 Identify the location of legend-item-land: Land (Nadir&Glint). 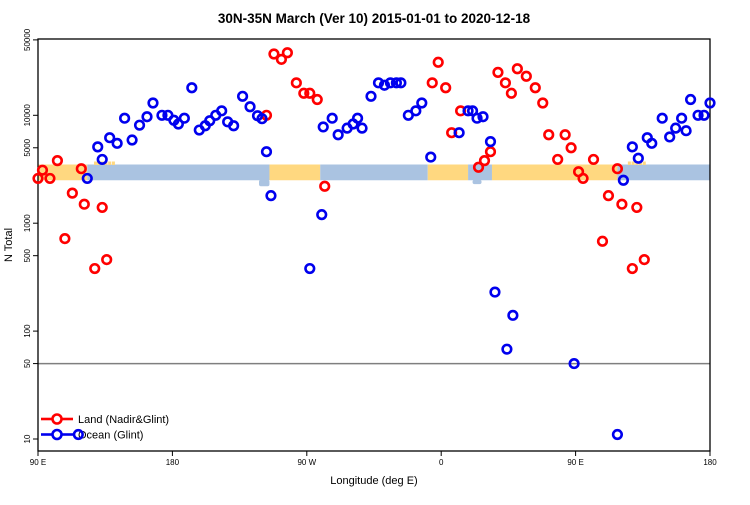
(105, 419).